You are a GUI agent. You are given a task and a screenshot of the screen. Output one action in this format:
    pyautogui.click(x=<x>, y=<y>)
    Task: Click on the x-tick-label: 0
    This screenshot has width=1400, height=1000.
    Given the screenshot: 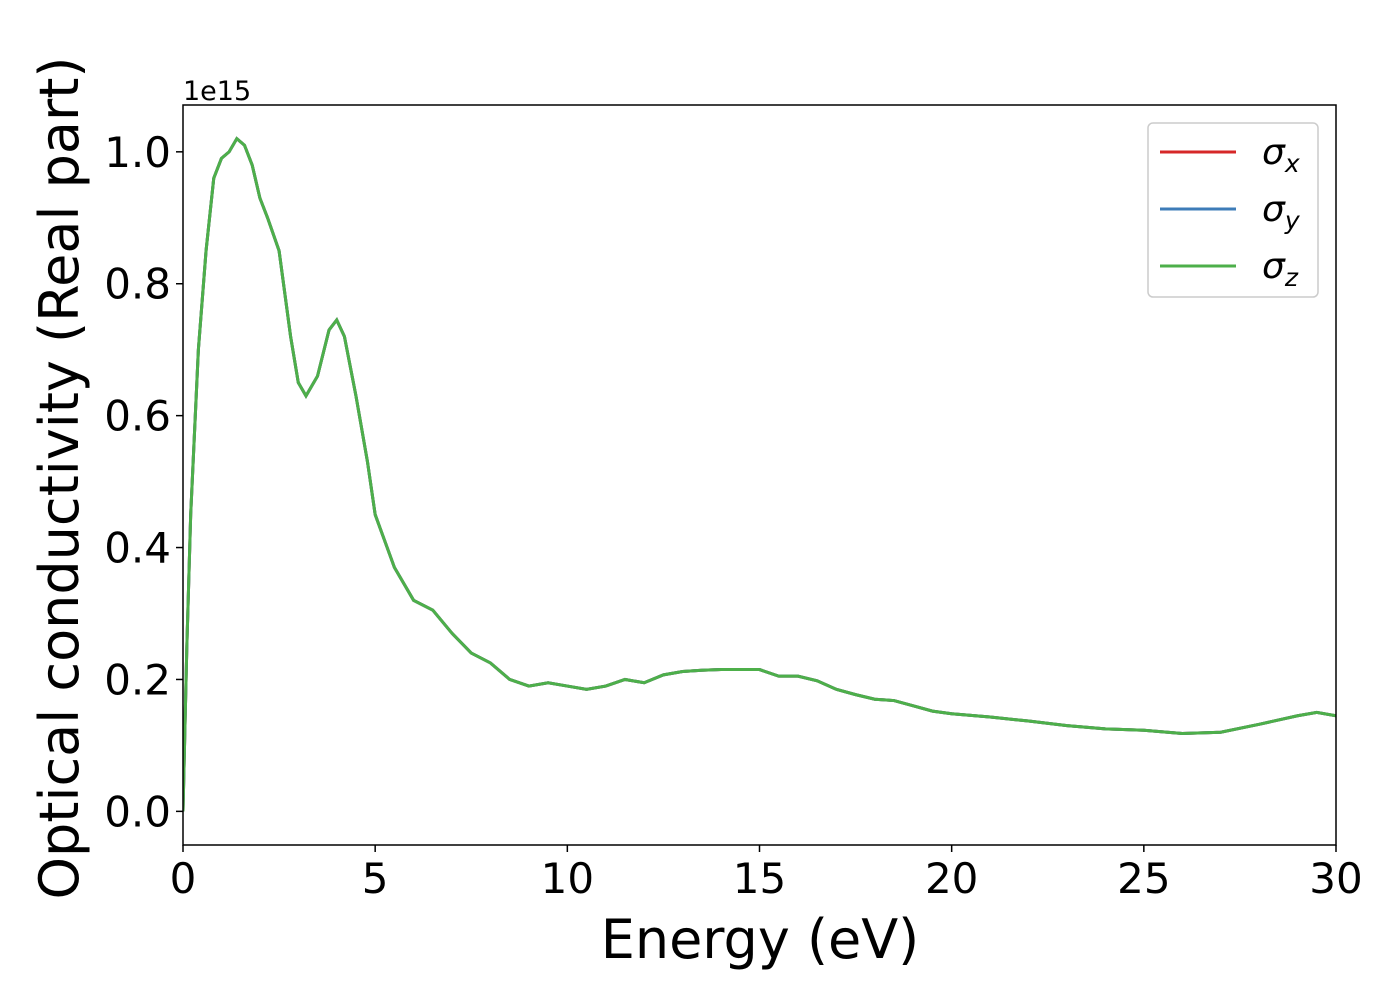 What is the action you would take?
    pyautogui.click(x=183, y=878)
    